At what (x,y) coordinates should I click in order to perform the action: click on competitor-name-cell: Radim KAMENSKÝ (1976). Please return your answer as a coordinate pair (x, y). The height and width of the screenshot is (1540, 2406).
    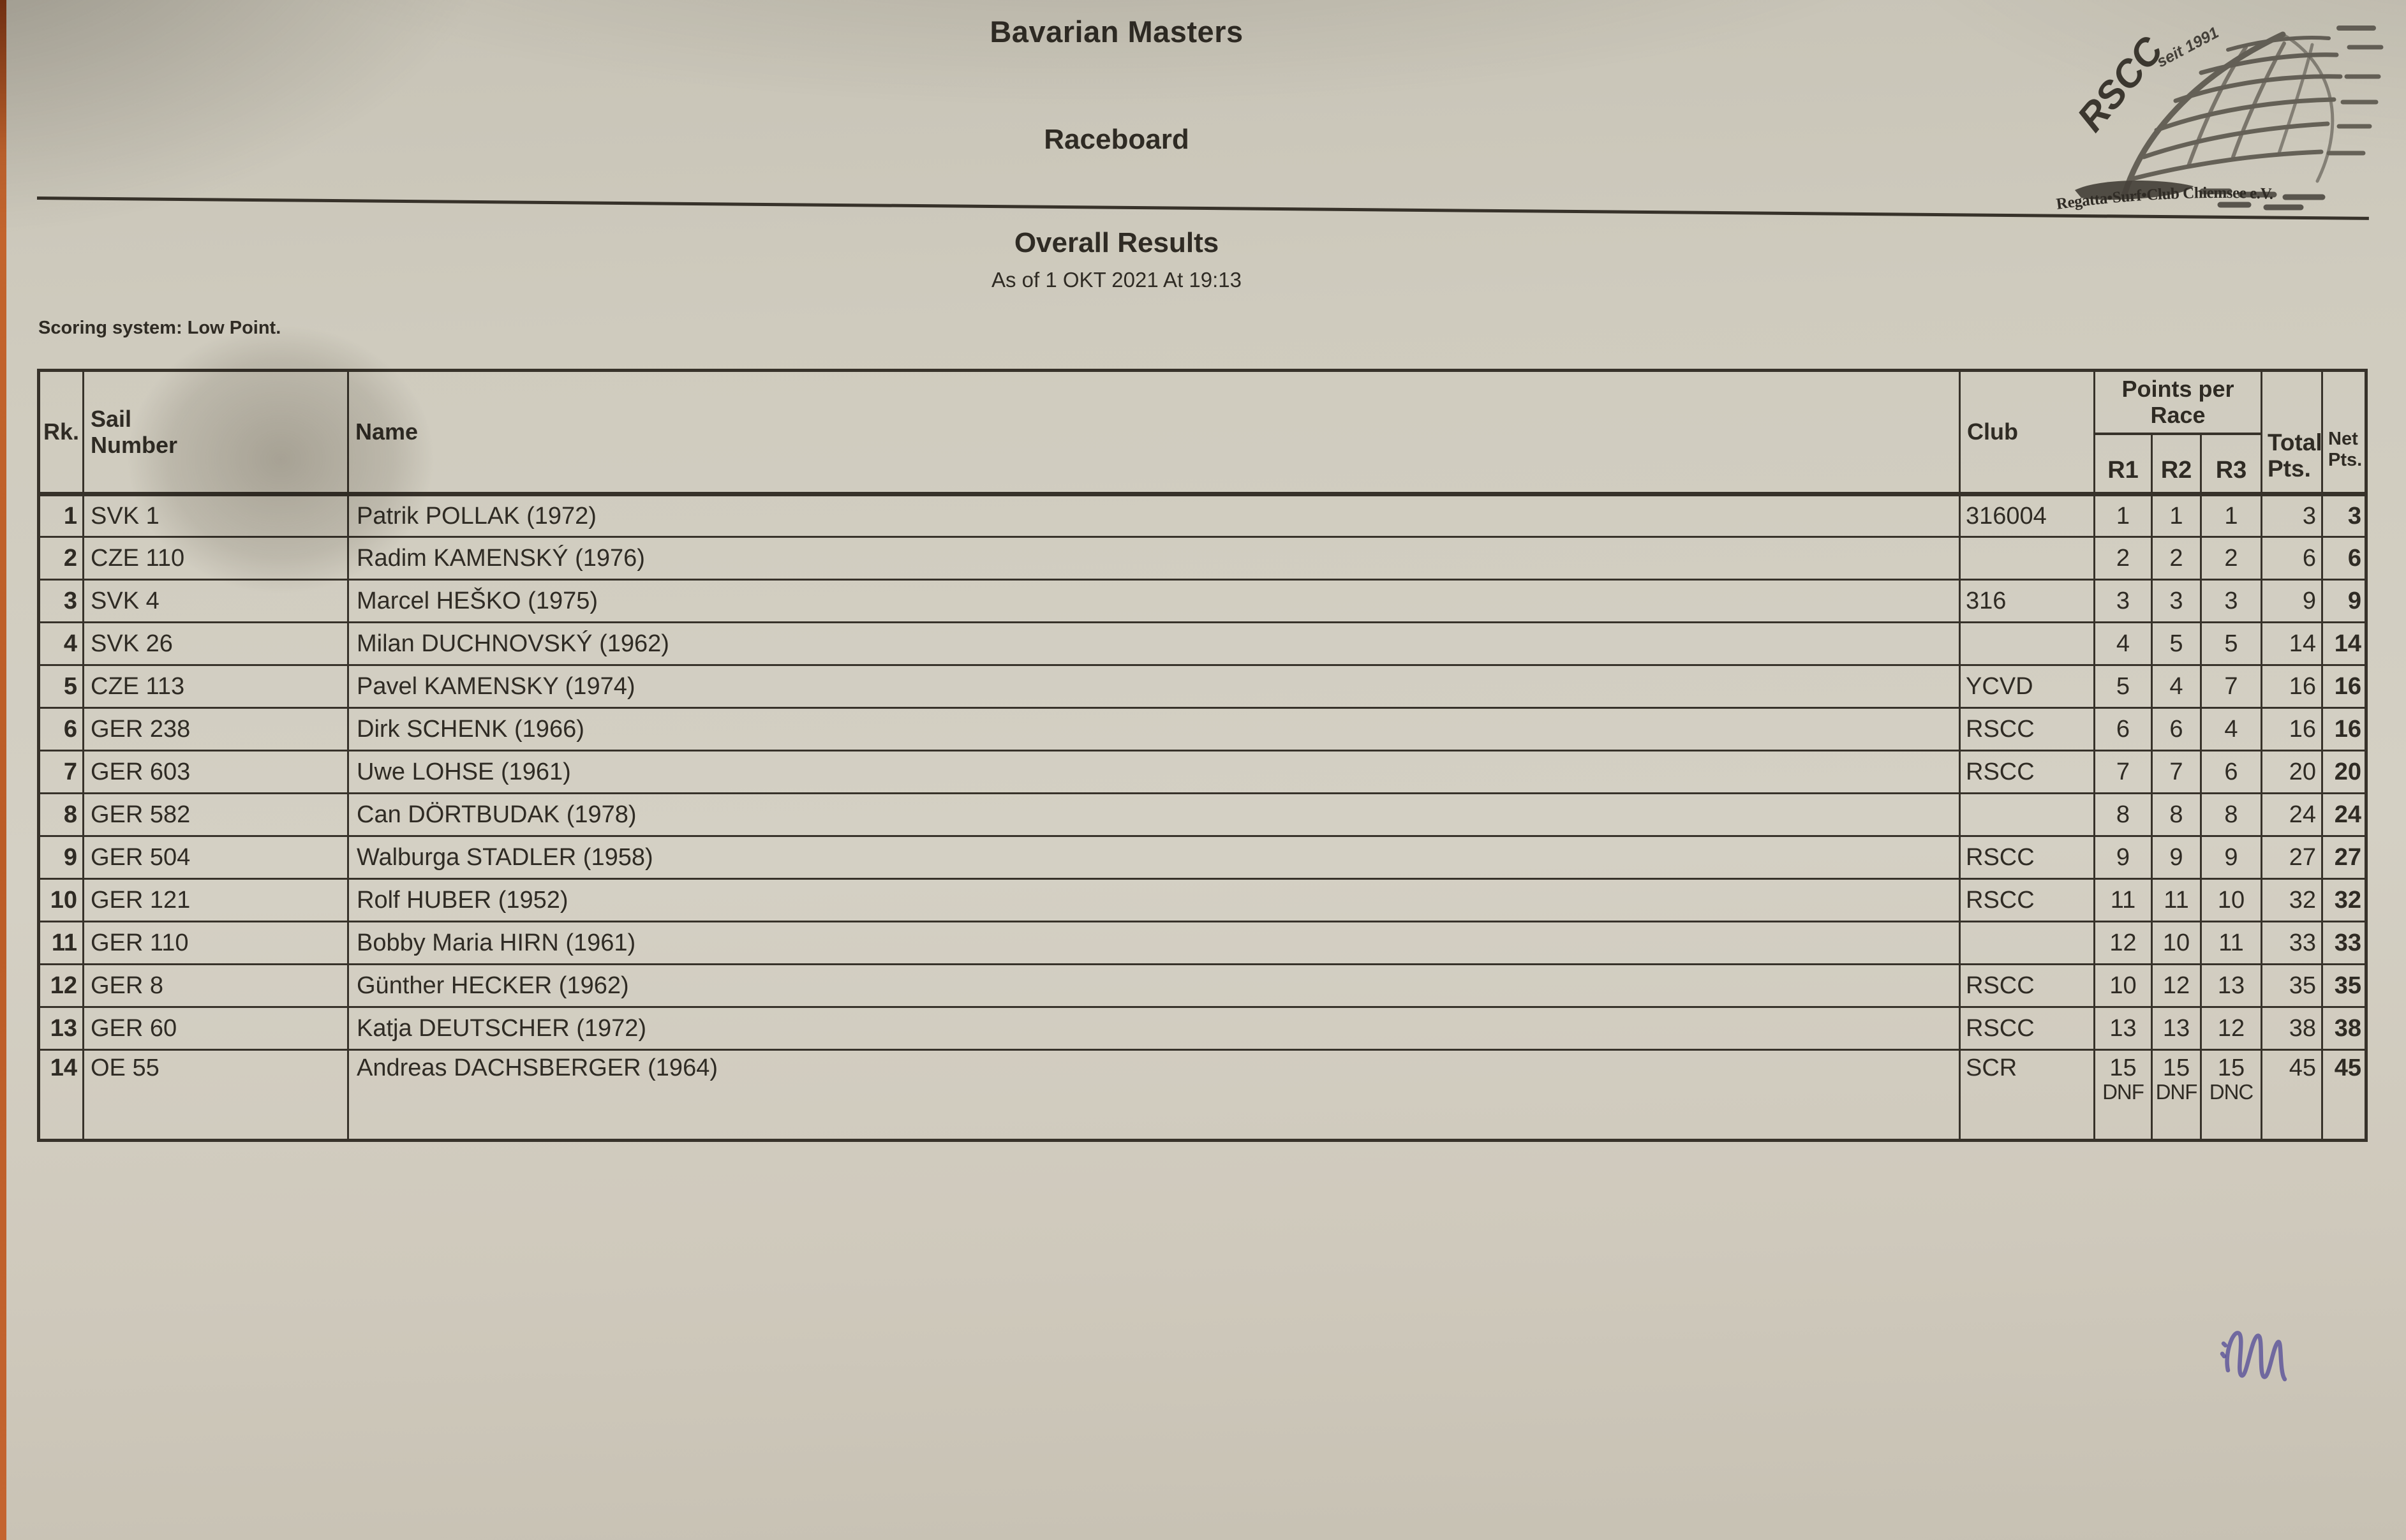
    Looking at the image, I should click on (1154, 558).